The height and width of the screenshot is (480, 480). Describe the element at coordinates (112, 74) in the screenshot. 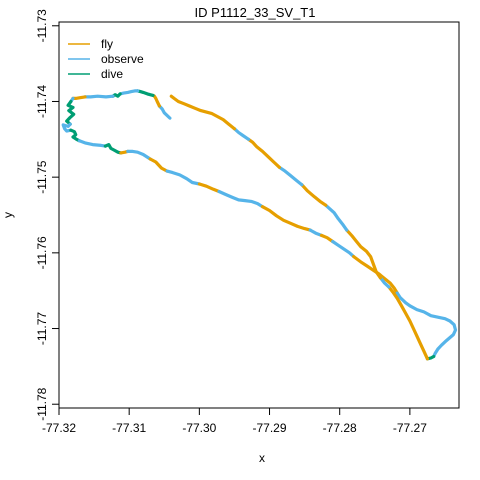

I see `legend-label-dive: dive` at that location.